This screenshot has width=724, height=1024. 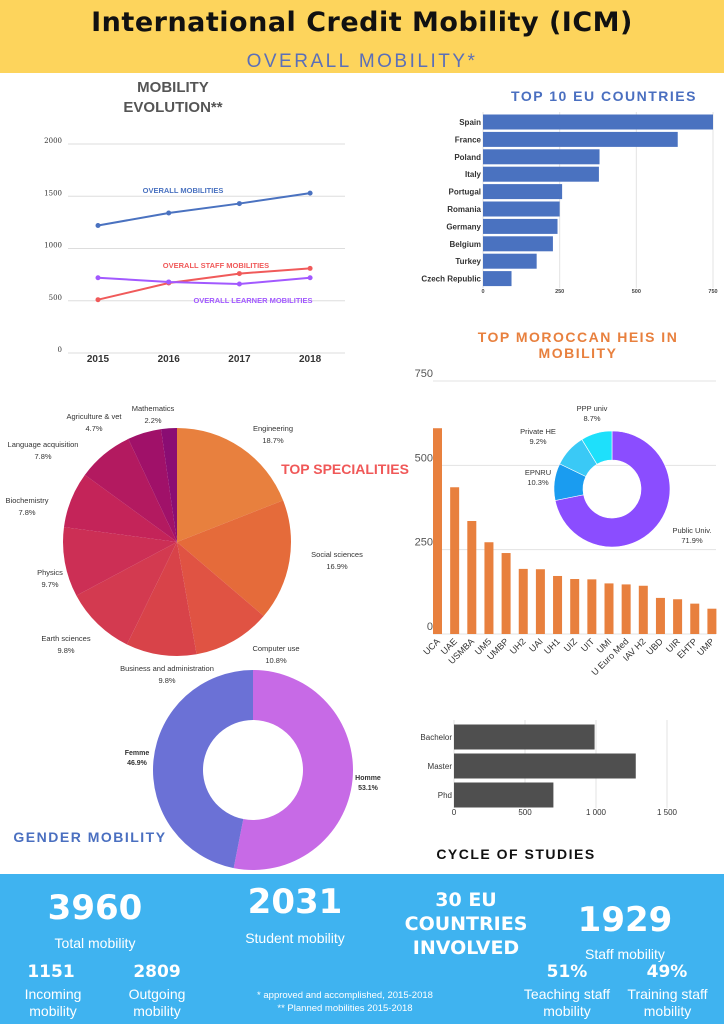 What do you see at coordinates (362, 36) in the screenshot?
I see `header-banner` at bounding box center [362, 36].